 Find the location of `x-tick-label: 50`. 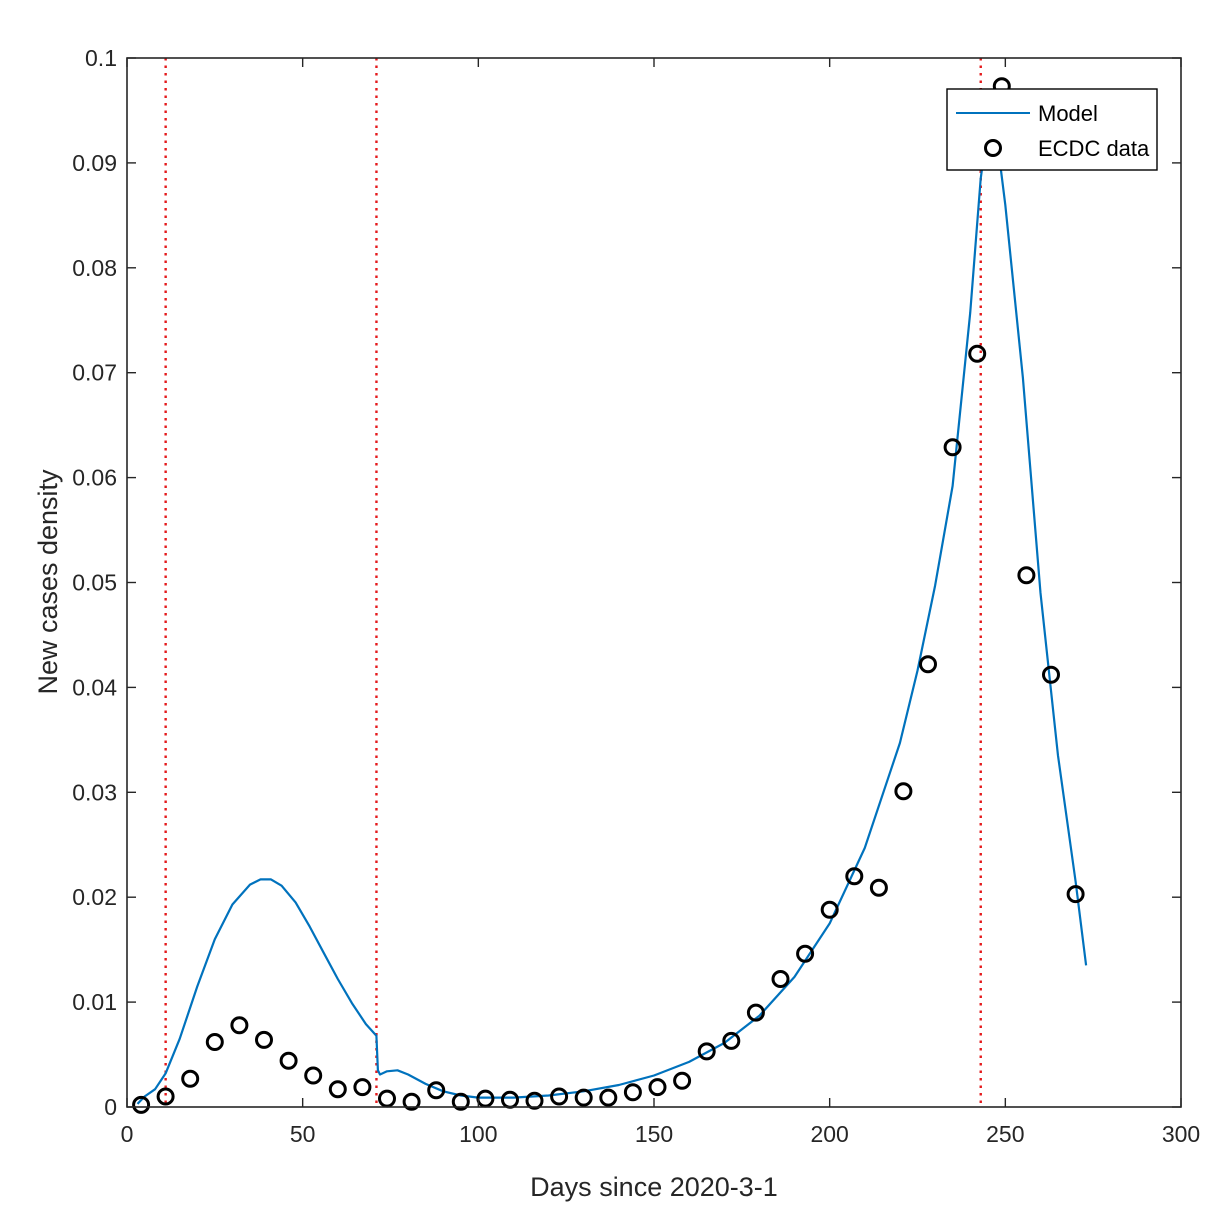

x-tick-label: 50 is located at coordinates (303, 1134).